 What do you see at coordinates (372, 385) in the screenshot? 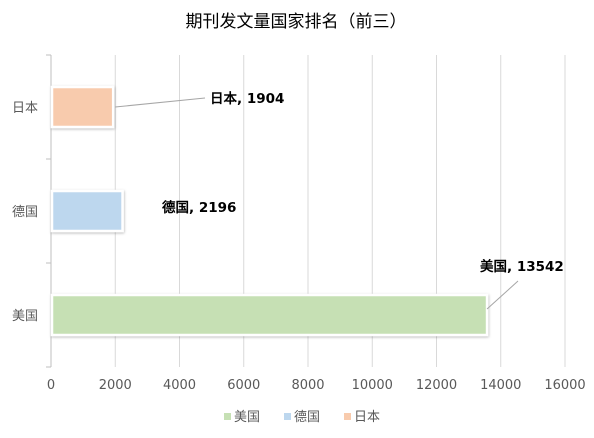
I see `x-tick-label: 10000` at bounding box center [372, 385].